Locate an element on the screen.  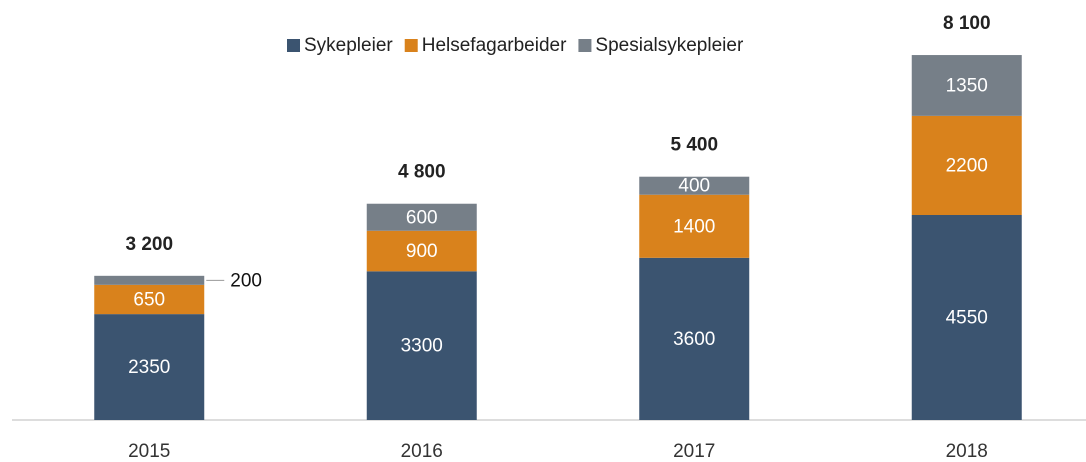
value-label: 1350 is located at coordinates (967, 85).